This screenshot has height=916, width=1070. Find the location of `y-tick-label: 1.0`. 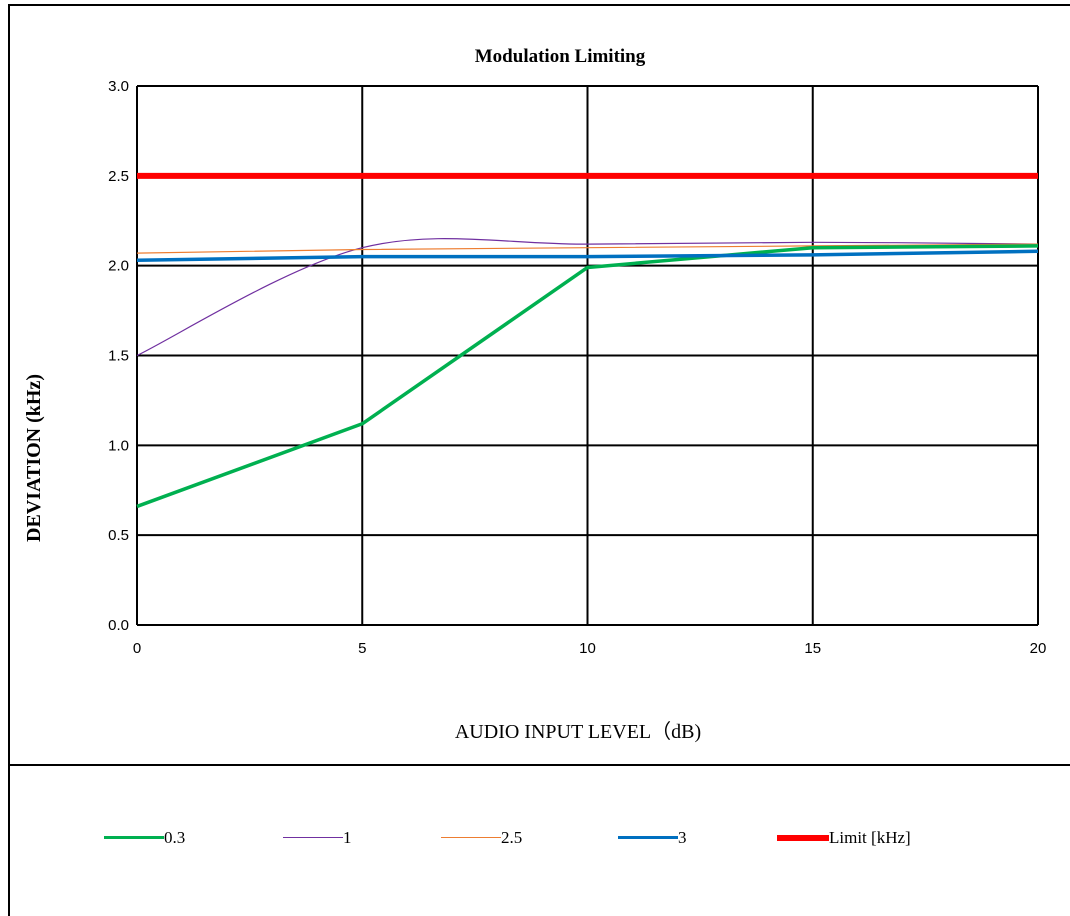

y-tick-label: 1.0 is located at coordinates (118, 445).